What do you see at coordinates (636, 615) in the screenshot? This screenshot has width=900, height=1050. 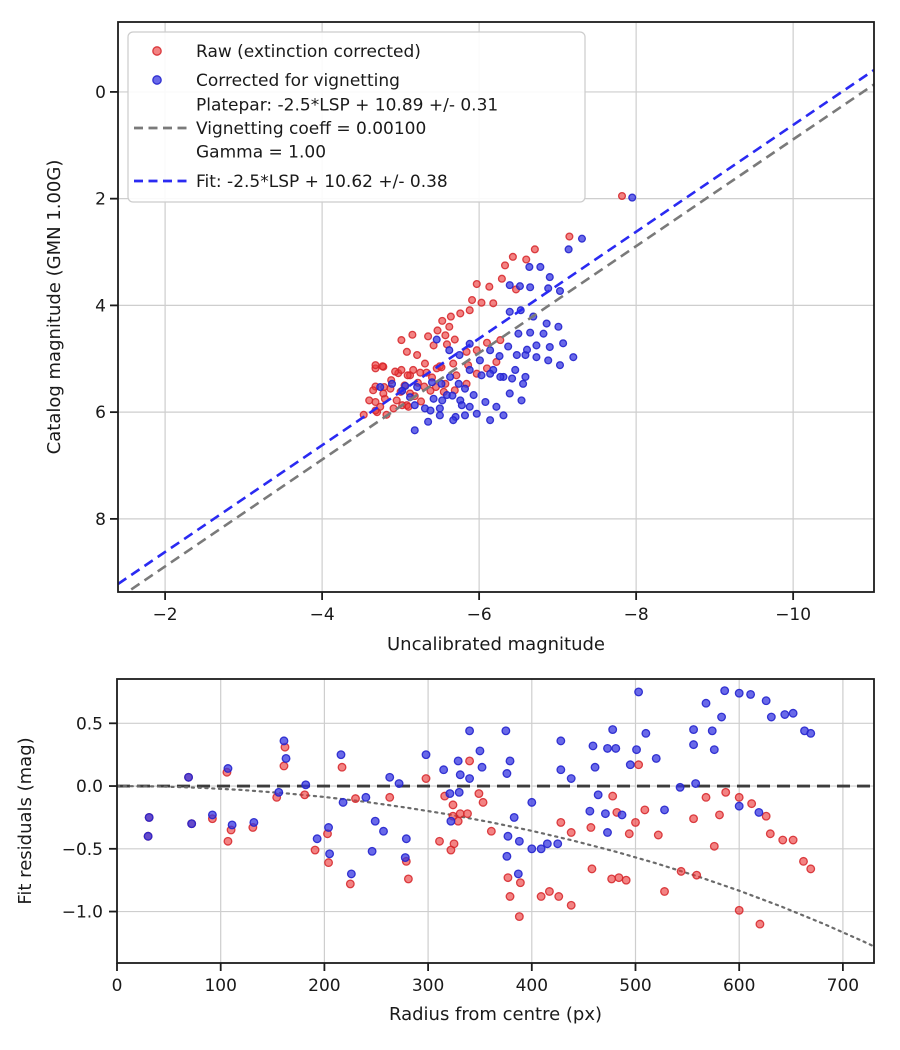 I see `x-tick-label: −8` at bounding box center [636, 615].